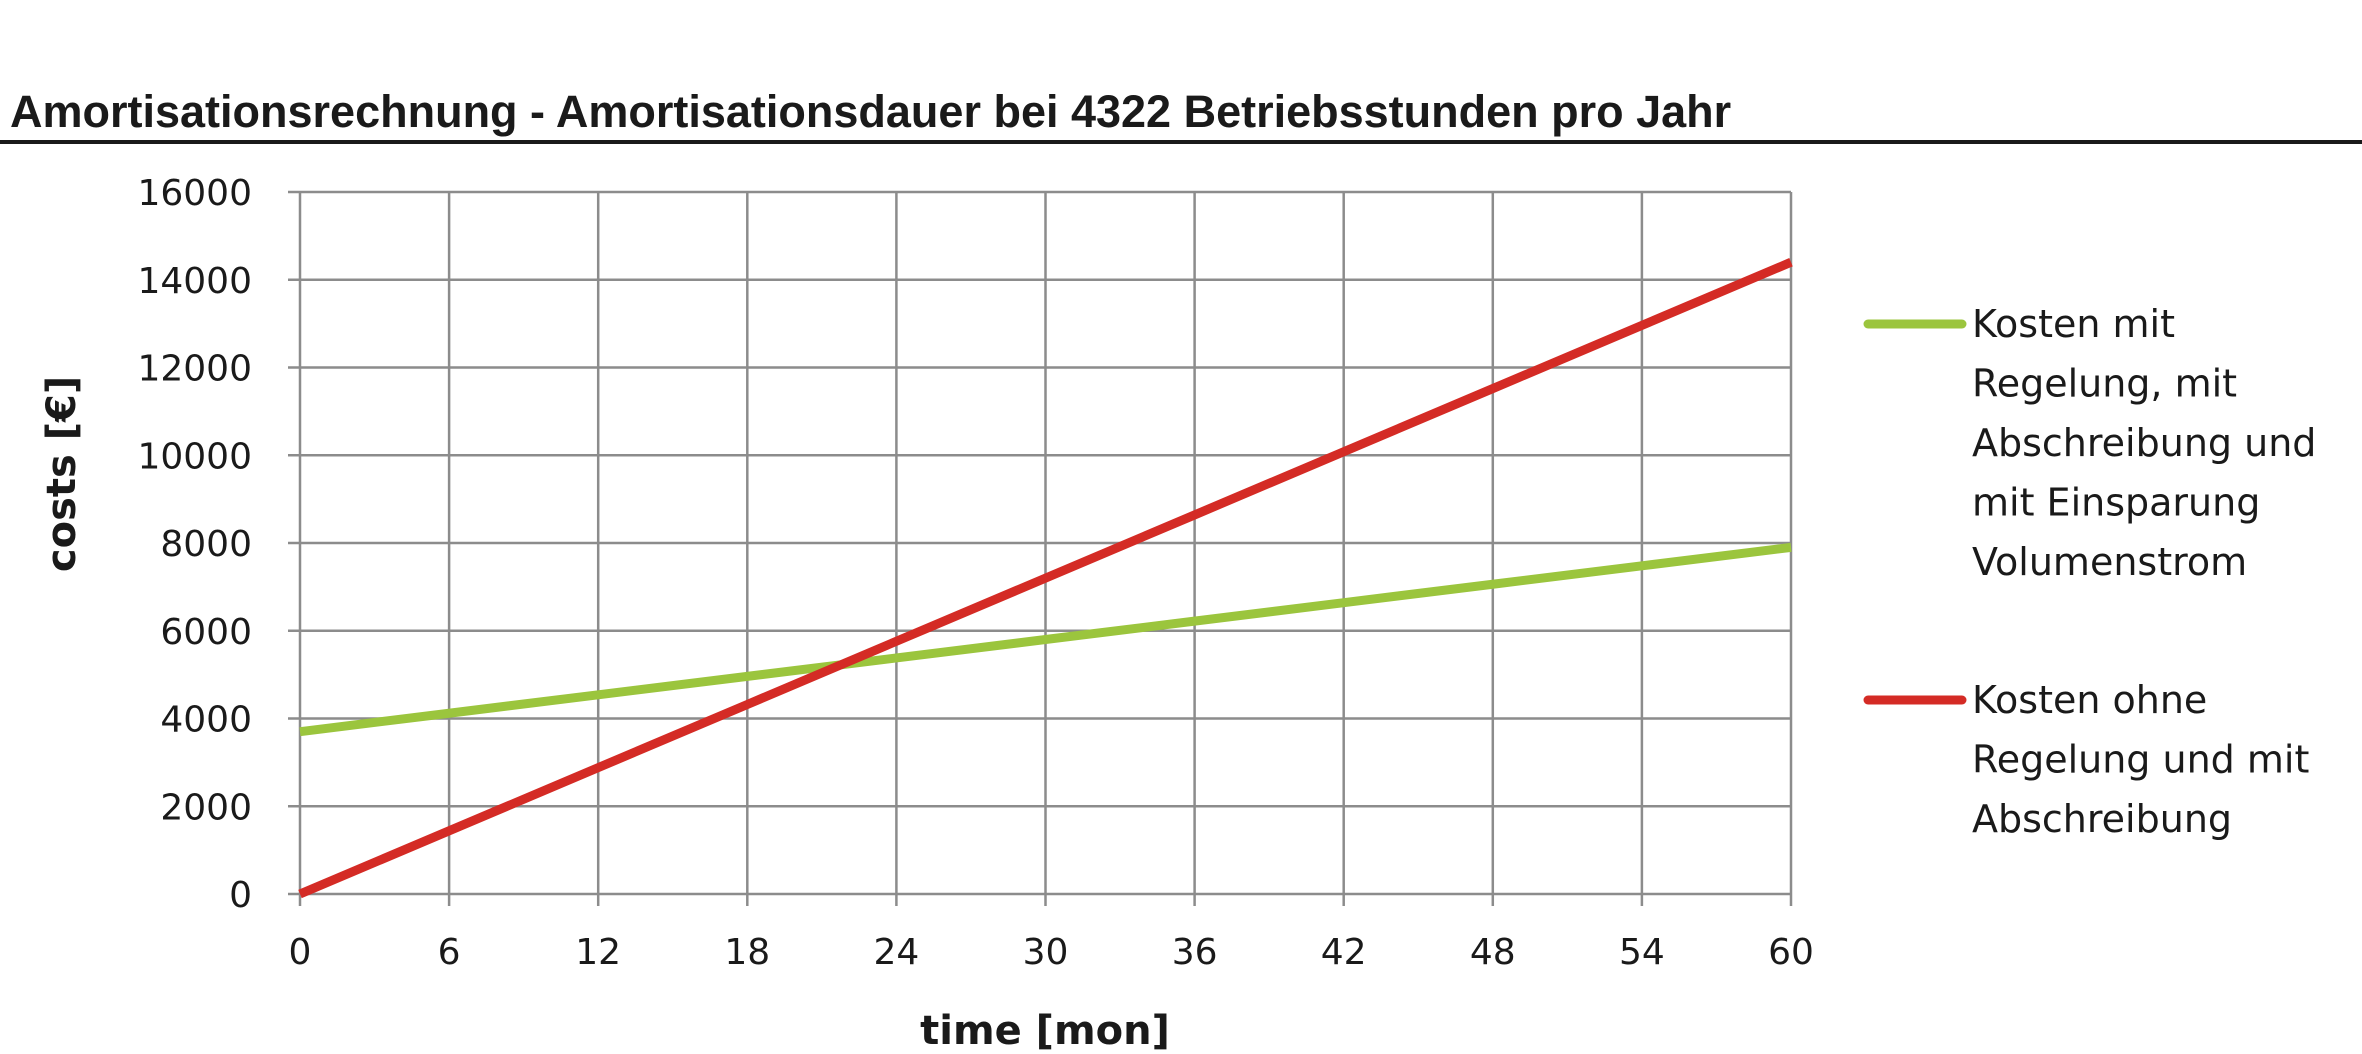 The height and width of the screenshot is (1054, 2362). What do you see at coordinates (206, 544) in the screenshot?
I see `y-tick-label: 8000` at bounding box center [206, 544].